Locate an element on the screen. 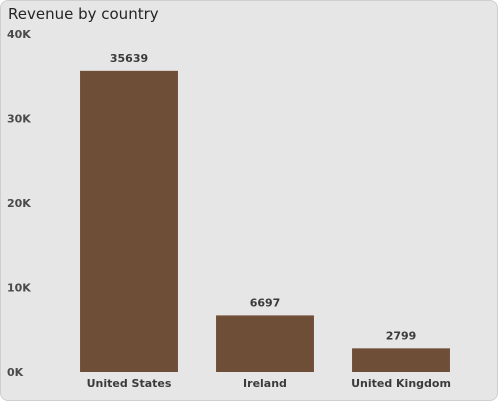 The width and height of the screenshot is (498, 401). x-tick-label: United States is located at coordinates (129, 383).